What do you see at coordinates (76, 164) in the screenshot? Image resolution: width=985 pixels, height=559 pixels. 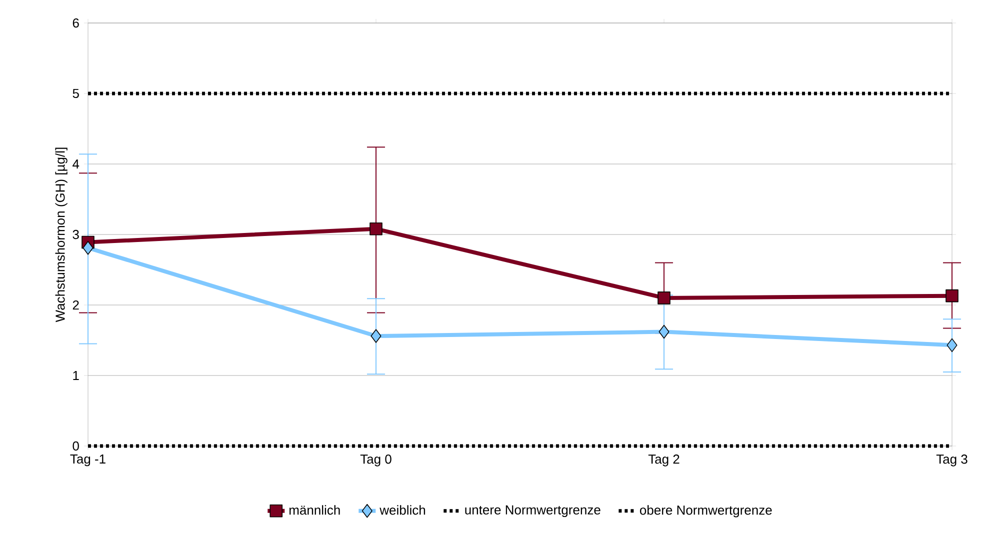 I see `y-tick-label: 4` at bounding box center [76, 164].